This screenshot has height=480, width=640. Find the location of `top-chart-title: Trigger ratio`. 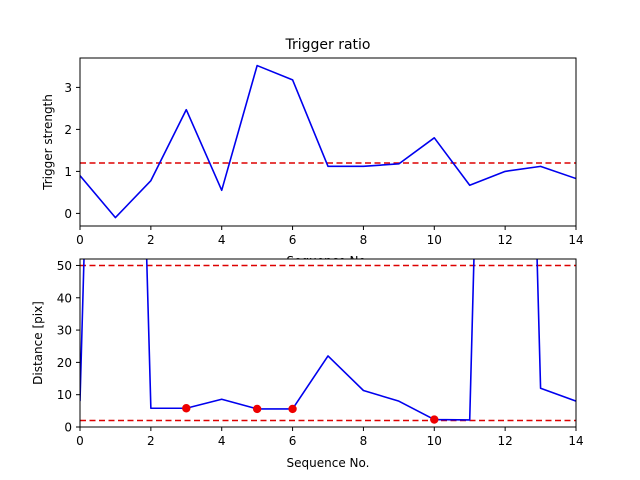

top-chart-title: Trigger ratio is located at coordinates (327, 45).